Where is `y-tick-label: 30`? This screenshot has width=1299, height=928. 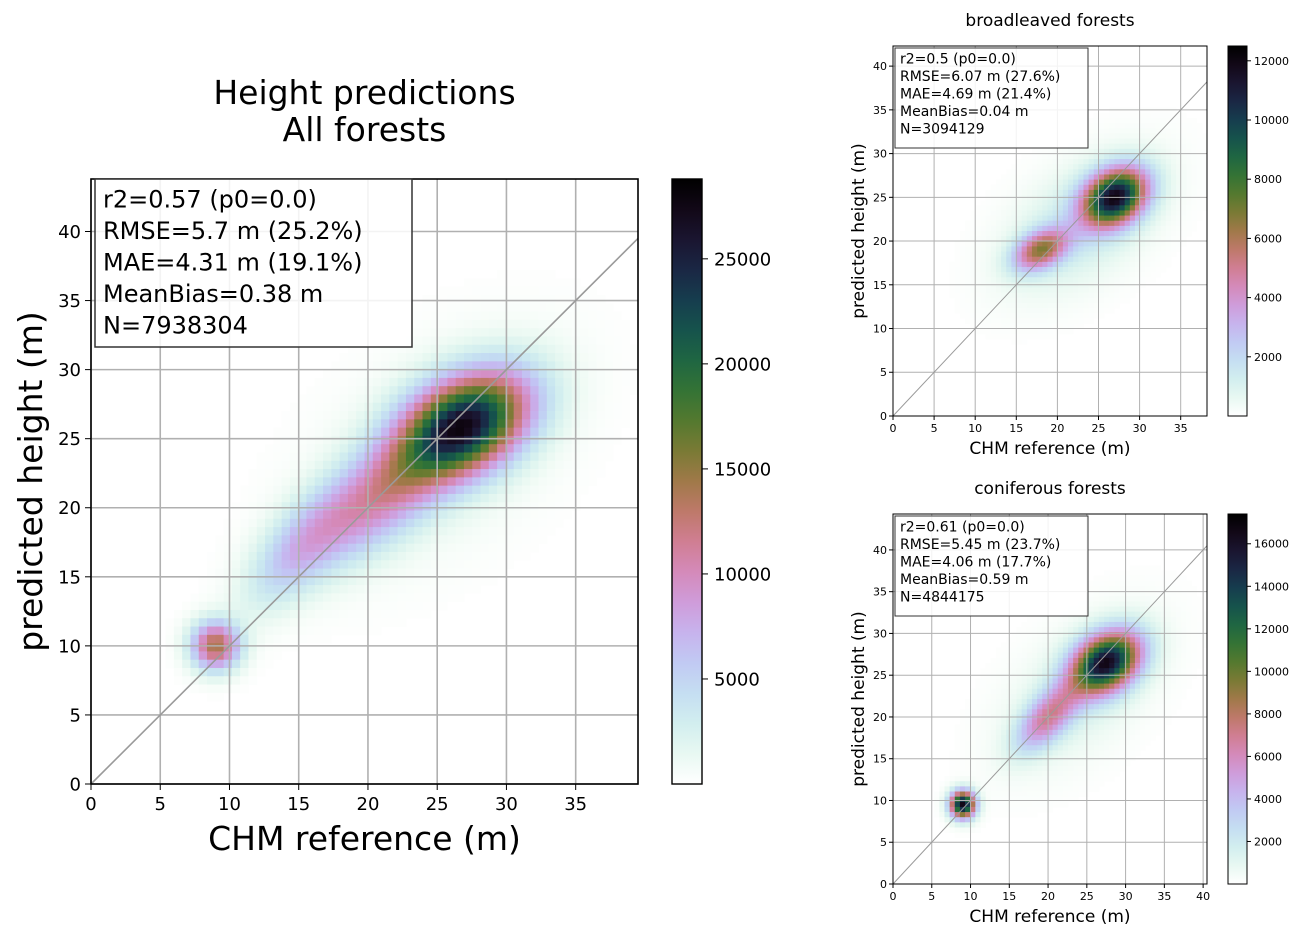
y-tick-label: 30 is located at coordinates (880, 154).